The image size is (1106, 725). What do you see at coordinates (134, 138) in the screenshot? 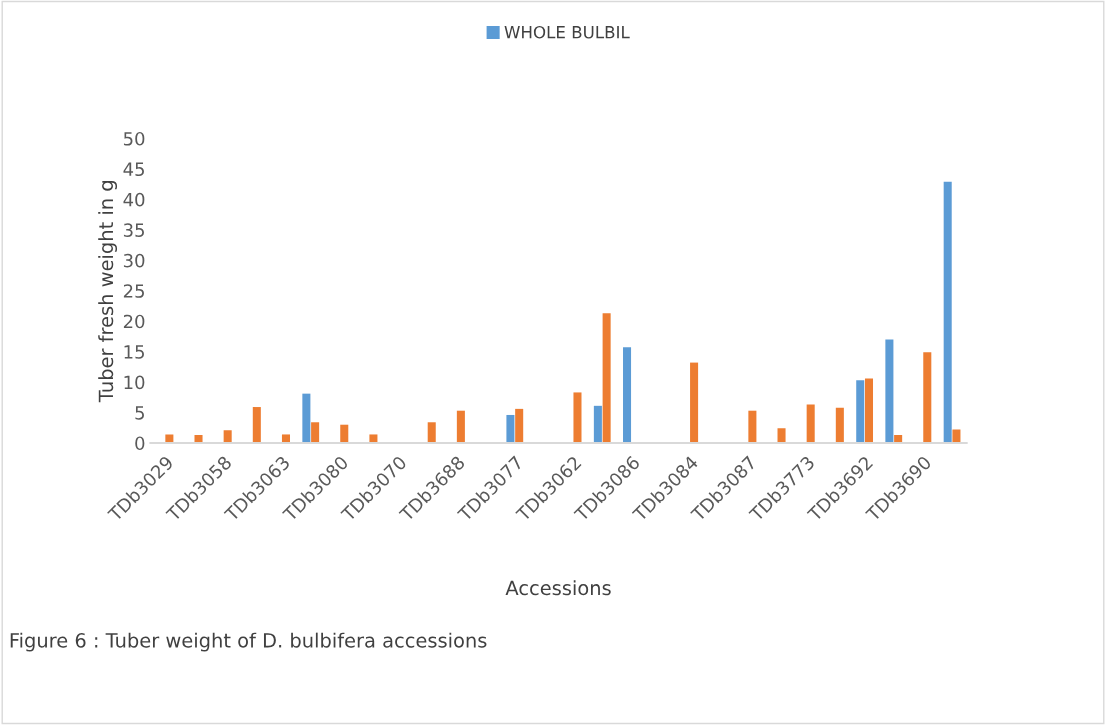
I see `y-tick-label: 50` at bounding box center [134, 138].